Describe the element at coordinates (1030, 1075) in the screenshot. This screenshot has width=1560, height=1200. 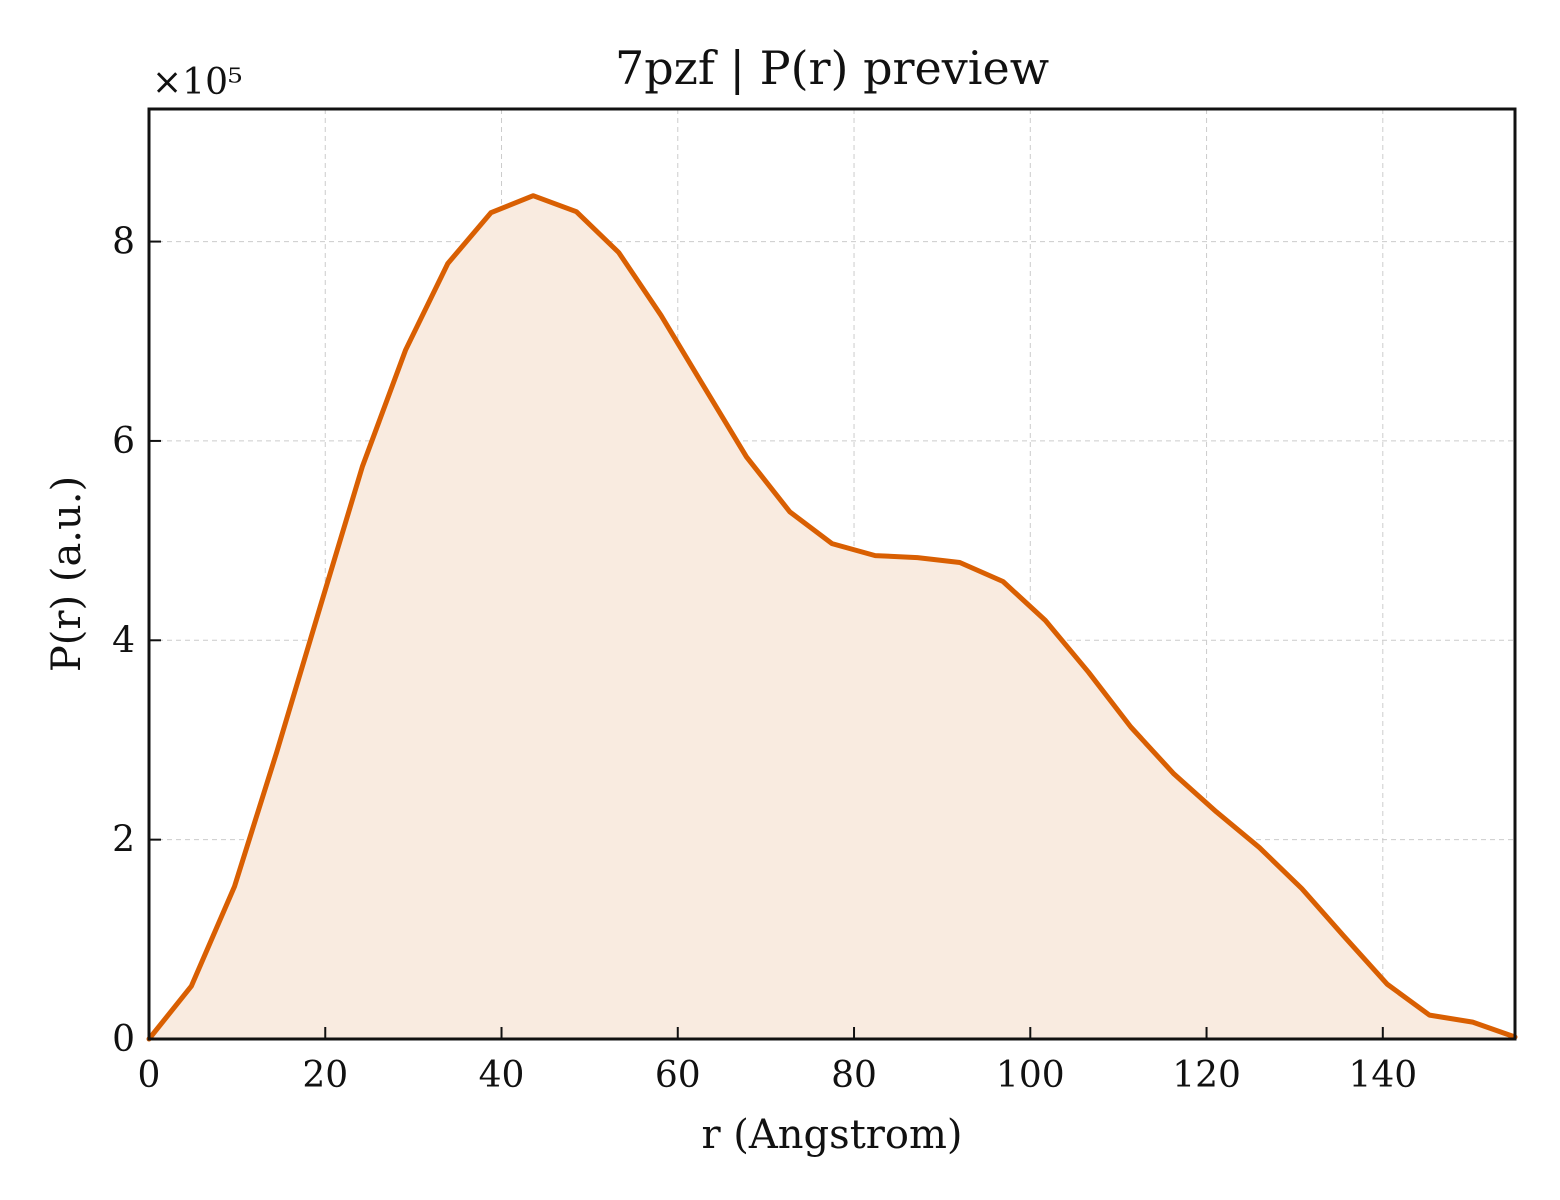
I see `x-tick-label: 100` at that location.